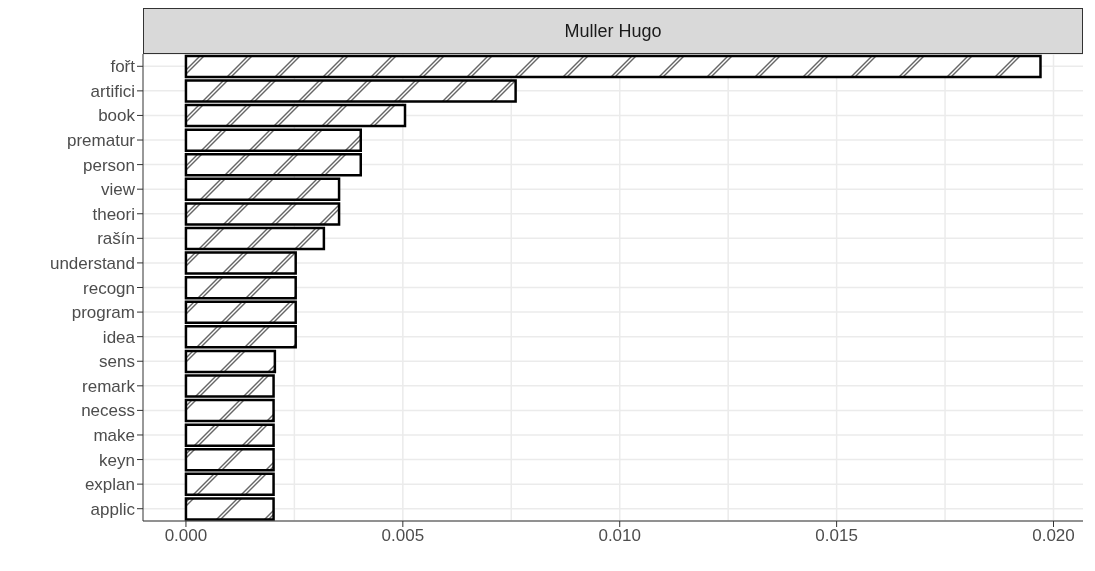  I want to click on x-tick-label: 0.010, so click(619, 536).